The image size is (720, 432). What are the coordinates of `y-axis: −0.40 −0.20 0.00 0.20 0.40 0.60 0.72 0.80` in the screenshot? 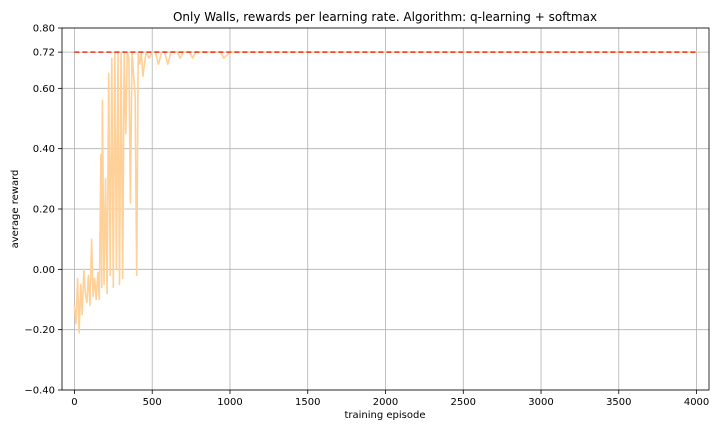 It's located at (43, 210).